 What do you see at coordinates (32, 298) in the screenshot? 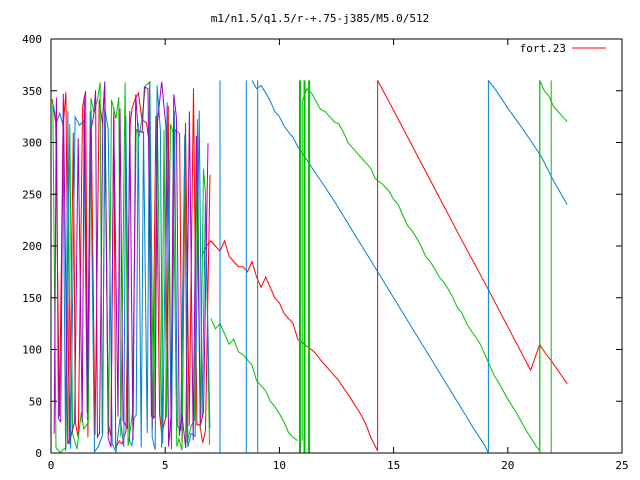
I see `y-tick-label: 150` at bounding box center [32, 298].